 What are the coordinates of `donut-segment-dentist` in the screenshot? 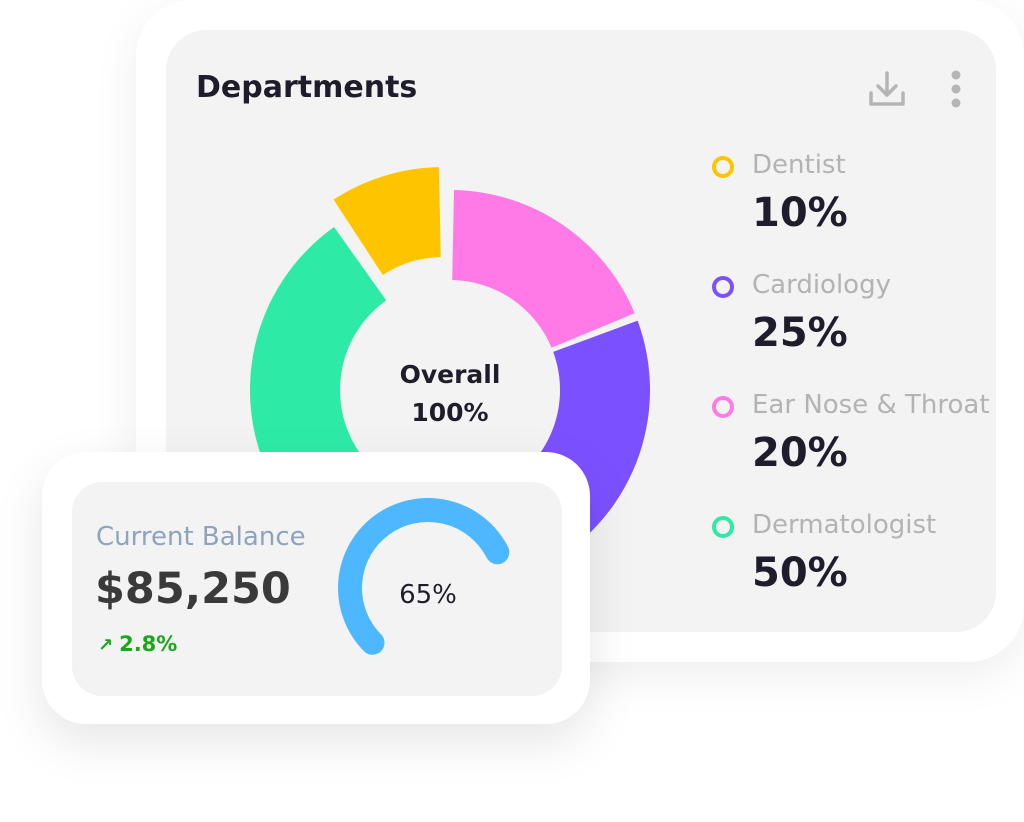 It's located at (387, 221).